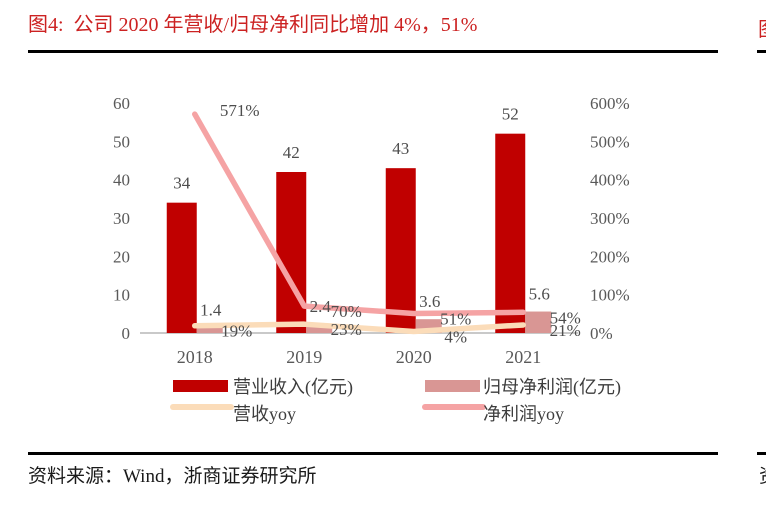  Describe the element at coordinates (552, 387) in the screenshot. I see `legend-label: 归母净利润(亿元)` at that location.